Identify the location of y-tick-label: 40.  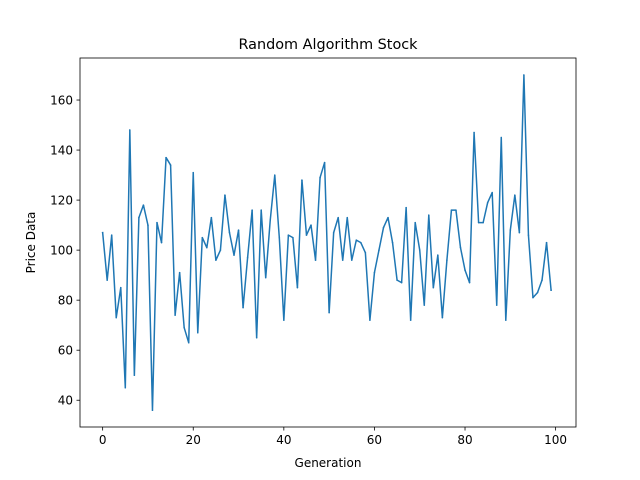
(65, 401).